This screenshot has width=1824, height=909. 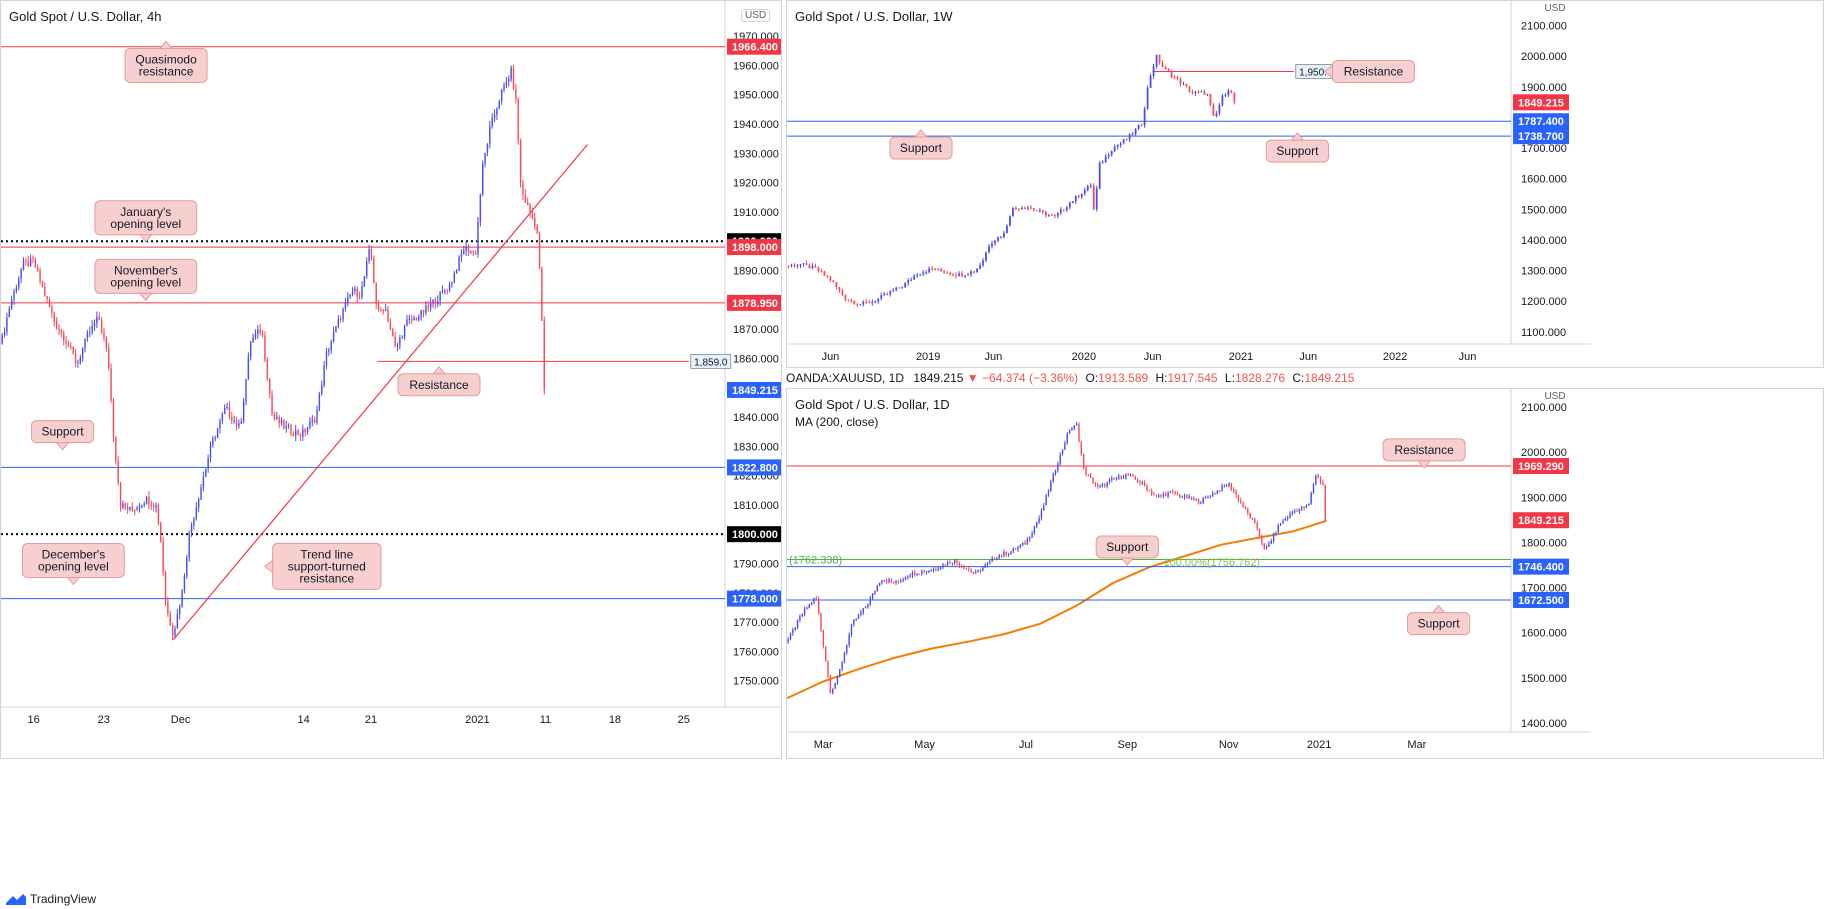 I want to click on low-value: 1828.276, so click(x=1259, y=378).